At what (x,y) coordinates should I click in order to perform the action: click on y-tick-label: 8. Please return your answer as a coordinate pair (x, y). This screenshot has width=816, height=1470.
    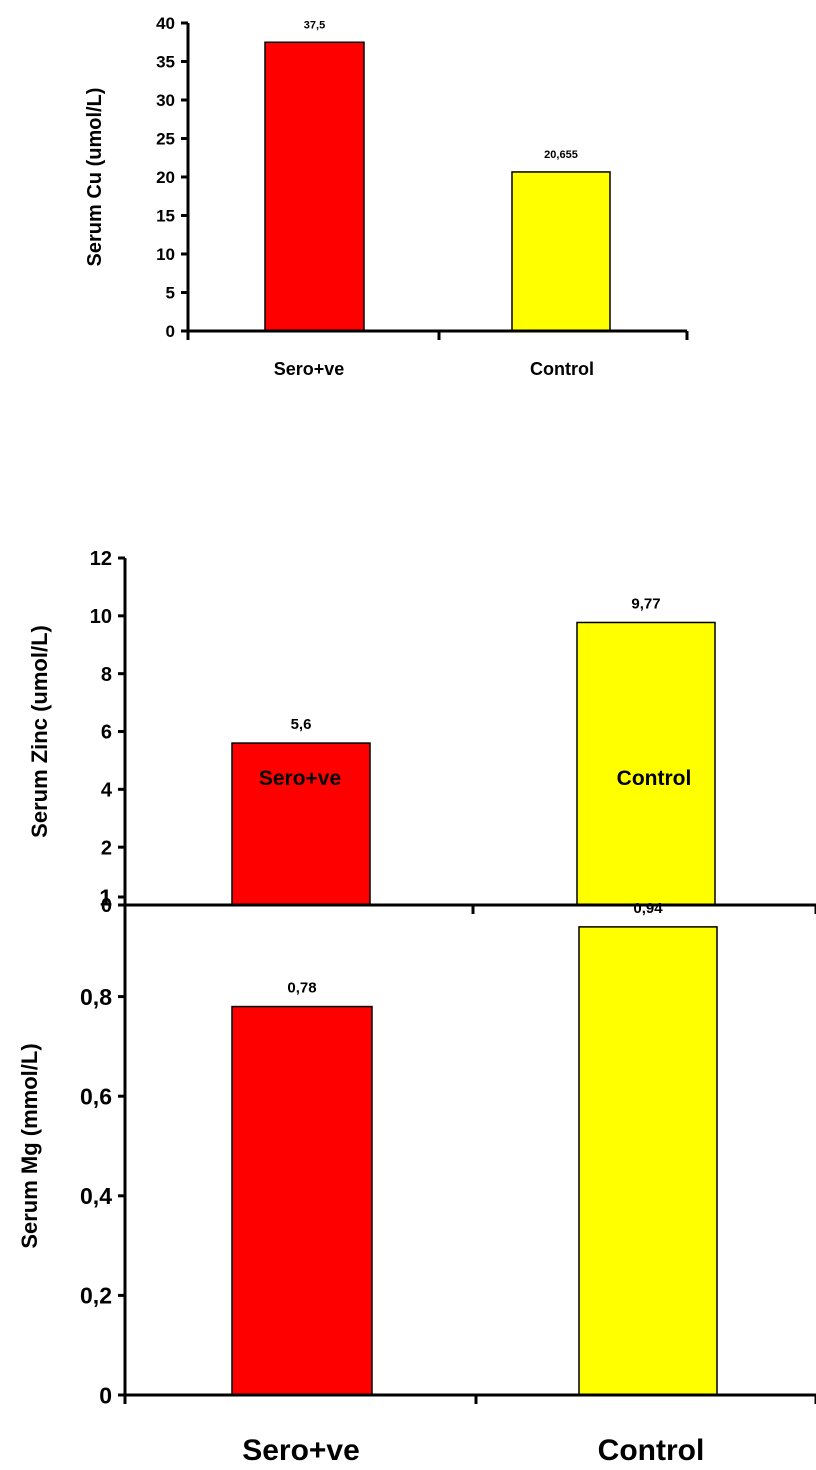
    Looking at the image, I should click on (106, 675).